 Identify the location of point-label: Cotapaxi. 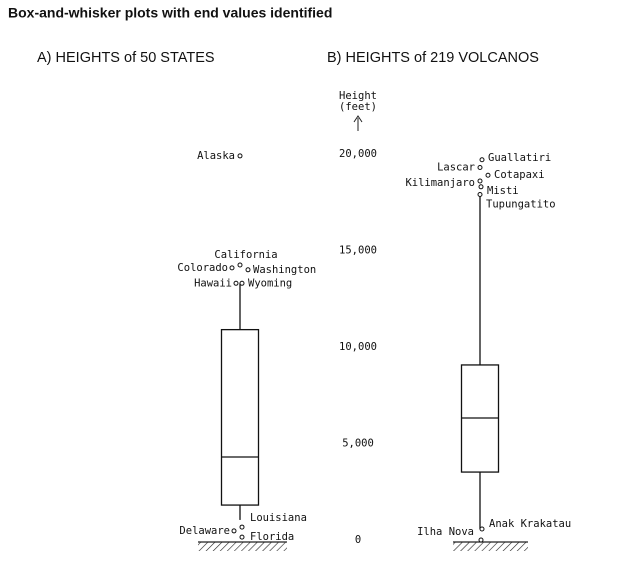
(519, 175).